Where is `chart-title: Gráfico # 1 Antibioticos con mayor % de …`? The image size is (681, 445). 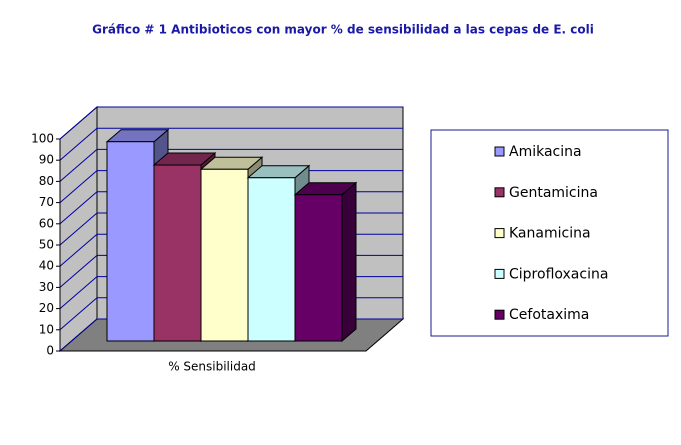 chart-title: Gráfico # 1 Antibioticos con mayor % de … is located at coordinates (343, 30).